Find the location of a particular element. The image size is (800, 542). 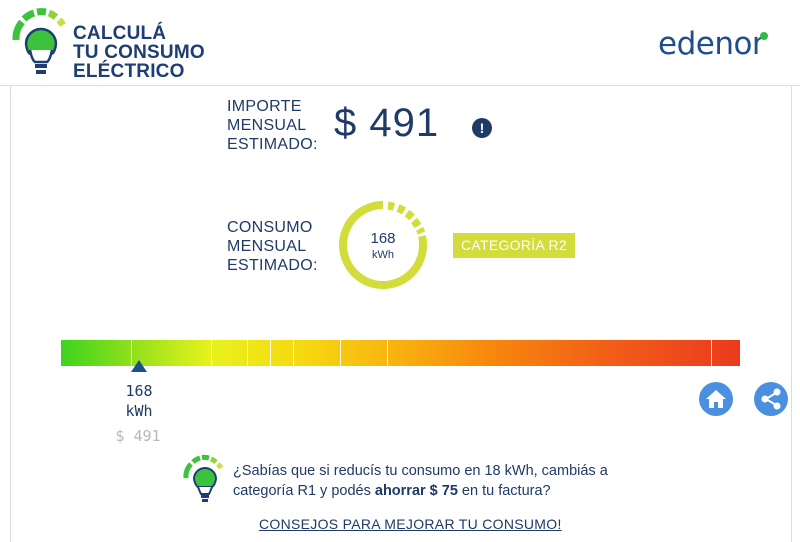

app-title: CALCULÁ TU CONSUMO ELÉCTRICO is located at coordinates (143, 52).